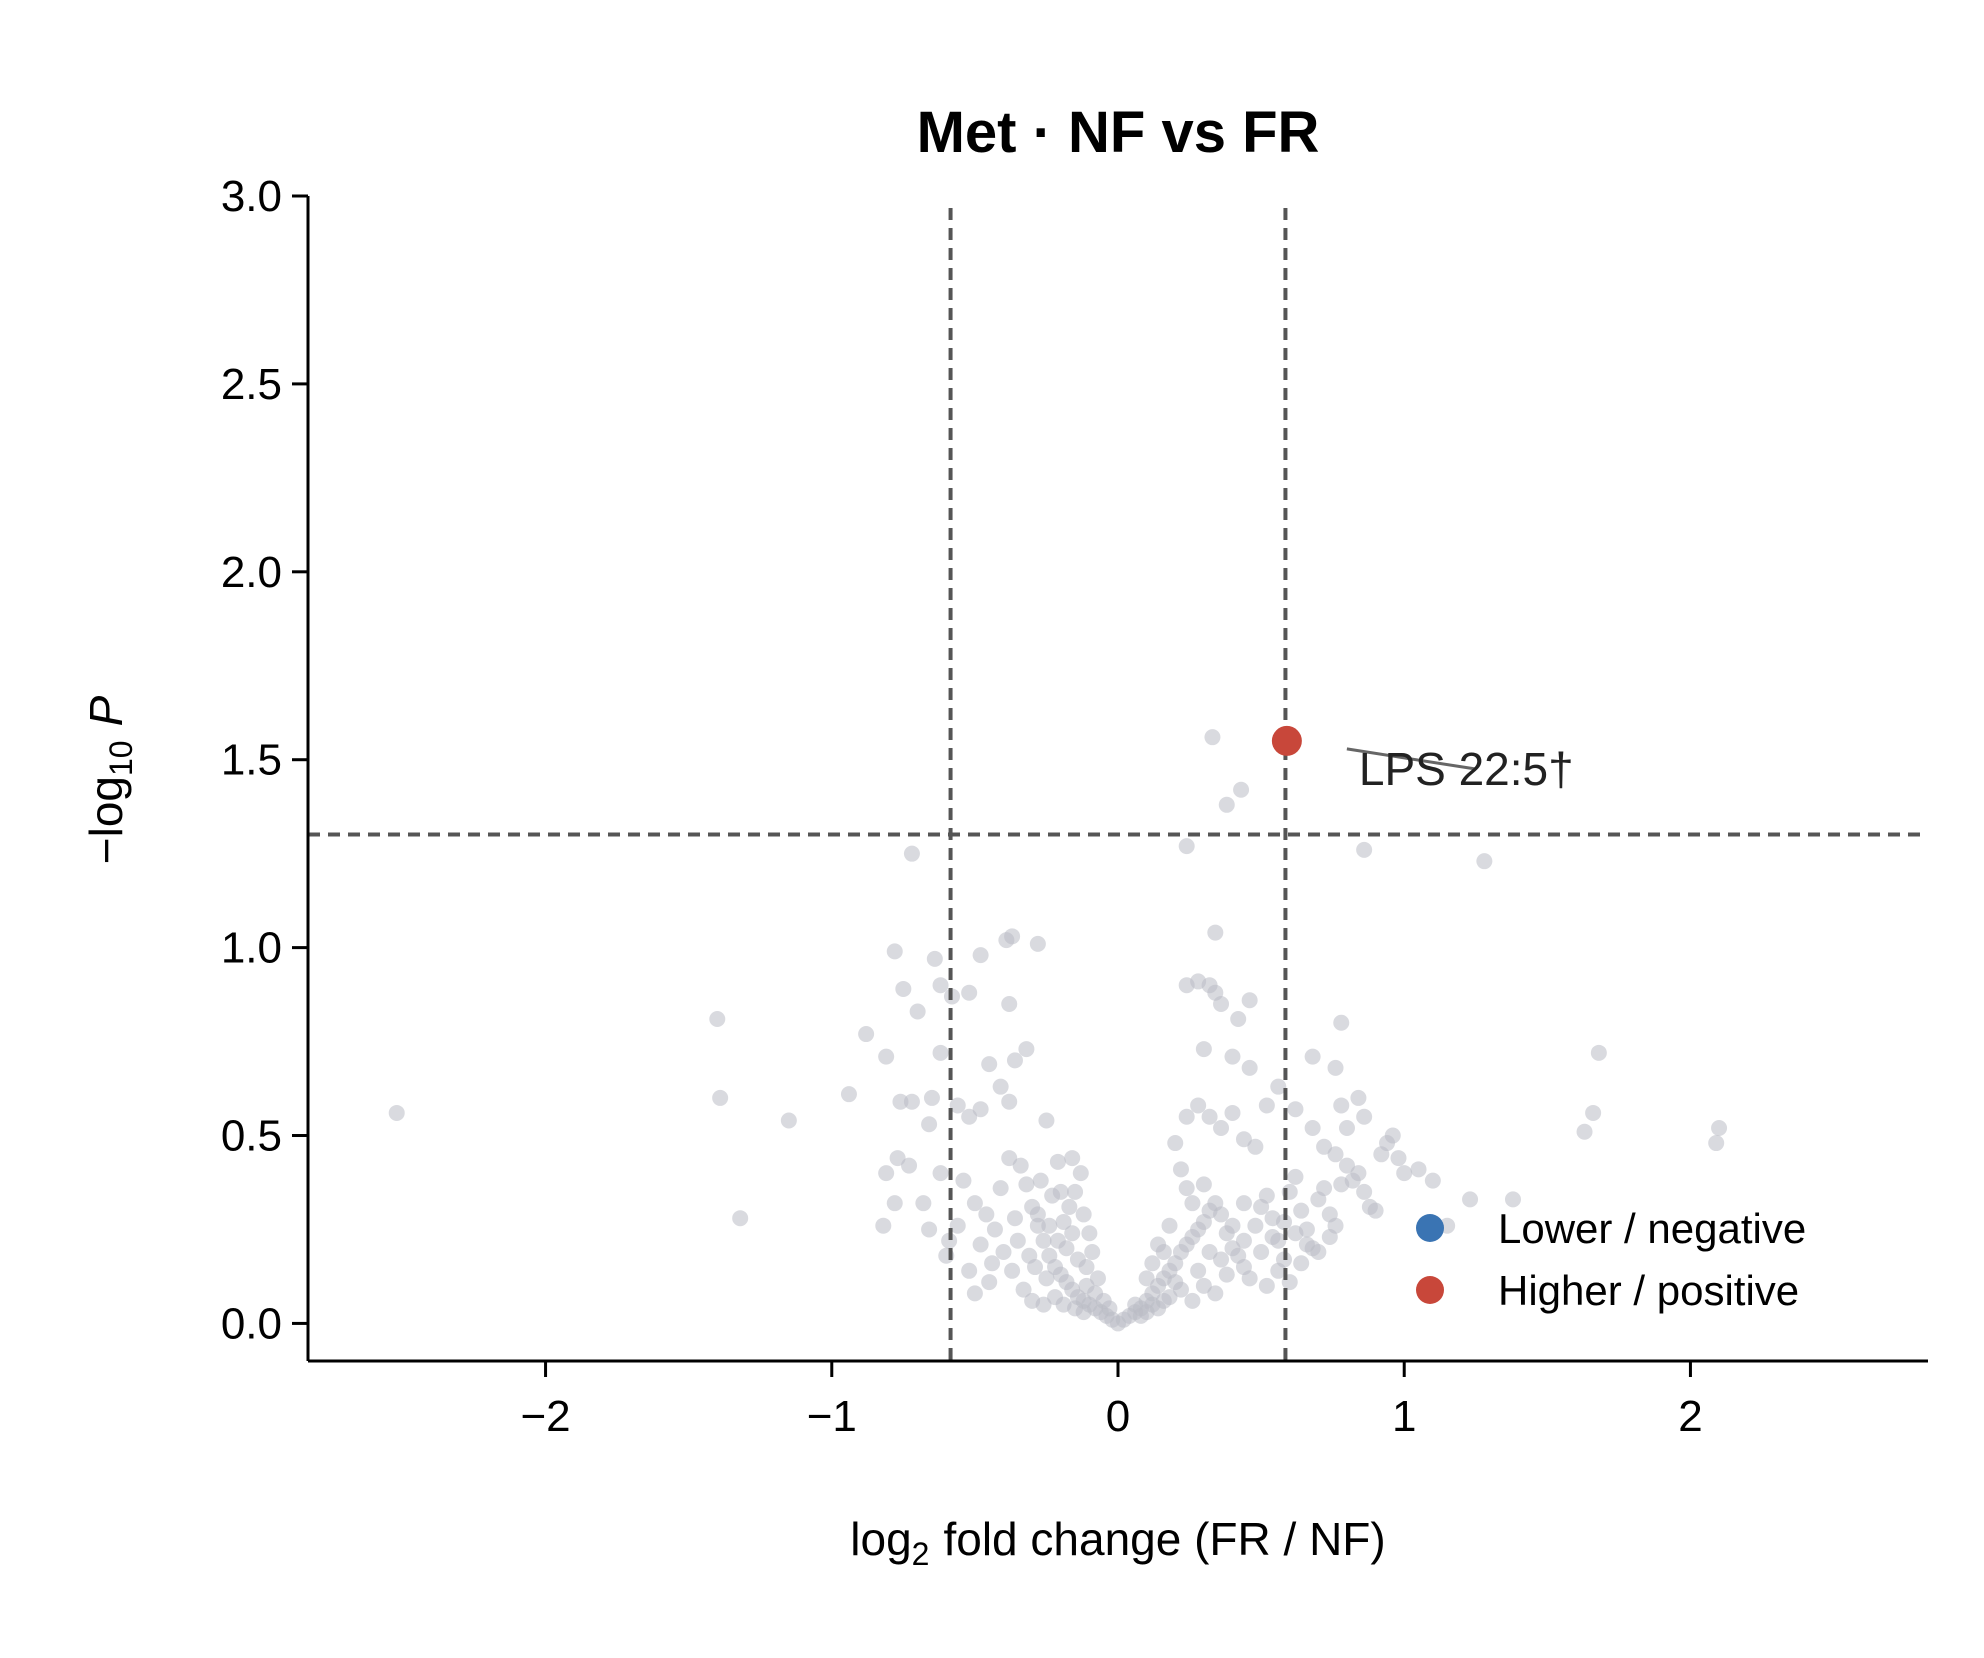 This screenshot has height=1658, width=1984. Describe the element at coordinates (1466, 769) in the screenshot. I see `point-label: LPS 22:5†` at that location.